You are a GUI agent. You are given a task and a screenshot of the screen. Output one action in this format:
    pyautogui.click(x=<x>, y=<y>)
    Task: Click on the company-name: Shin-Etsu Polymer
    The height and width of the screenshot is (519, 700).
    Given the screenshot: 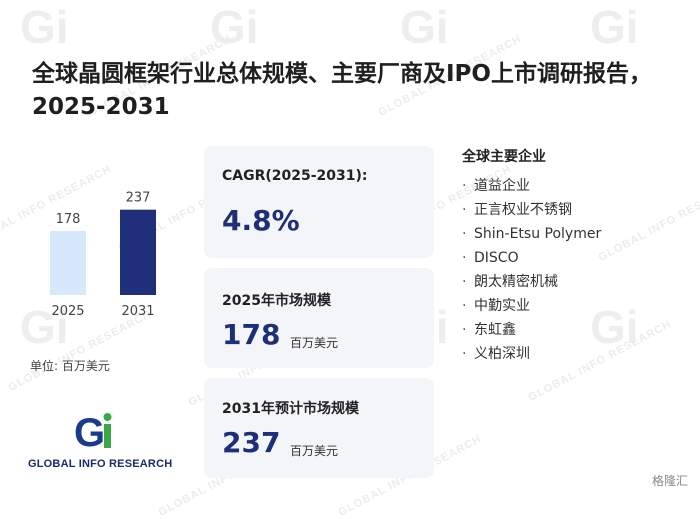 What is the action you would take?
    pyautogui.click(x=538, y=234)
    